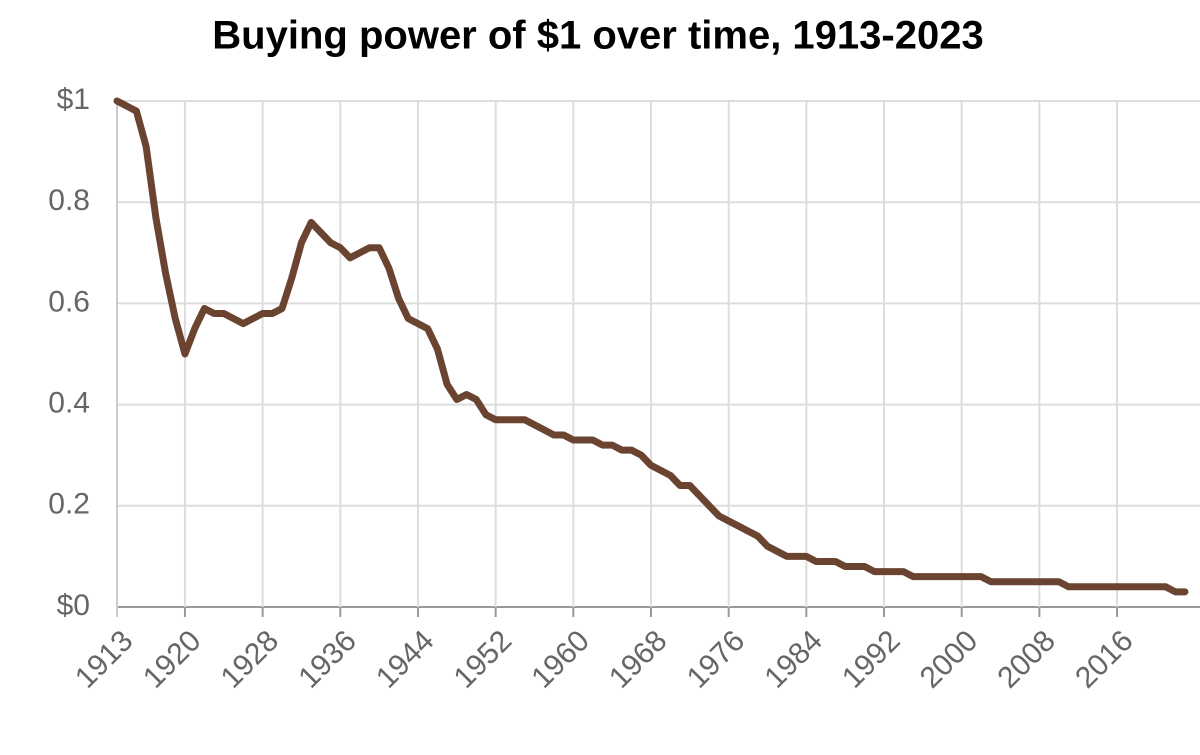 Image resolution: width=1200 pixels, height=755 pixels. I want to click on chart-title: Buying power of $1 over time, 1913-2023, so click(597, 36).